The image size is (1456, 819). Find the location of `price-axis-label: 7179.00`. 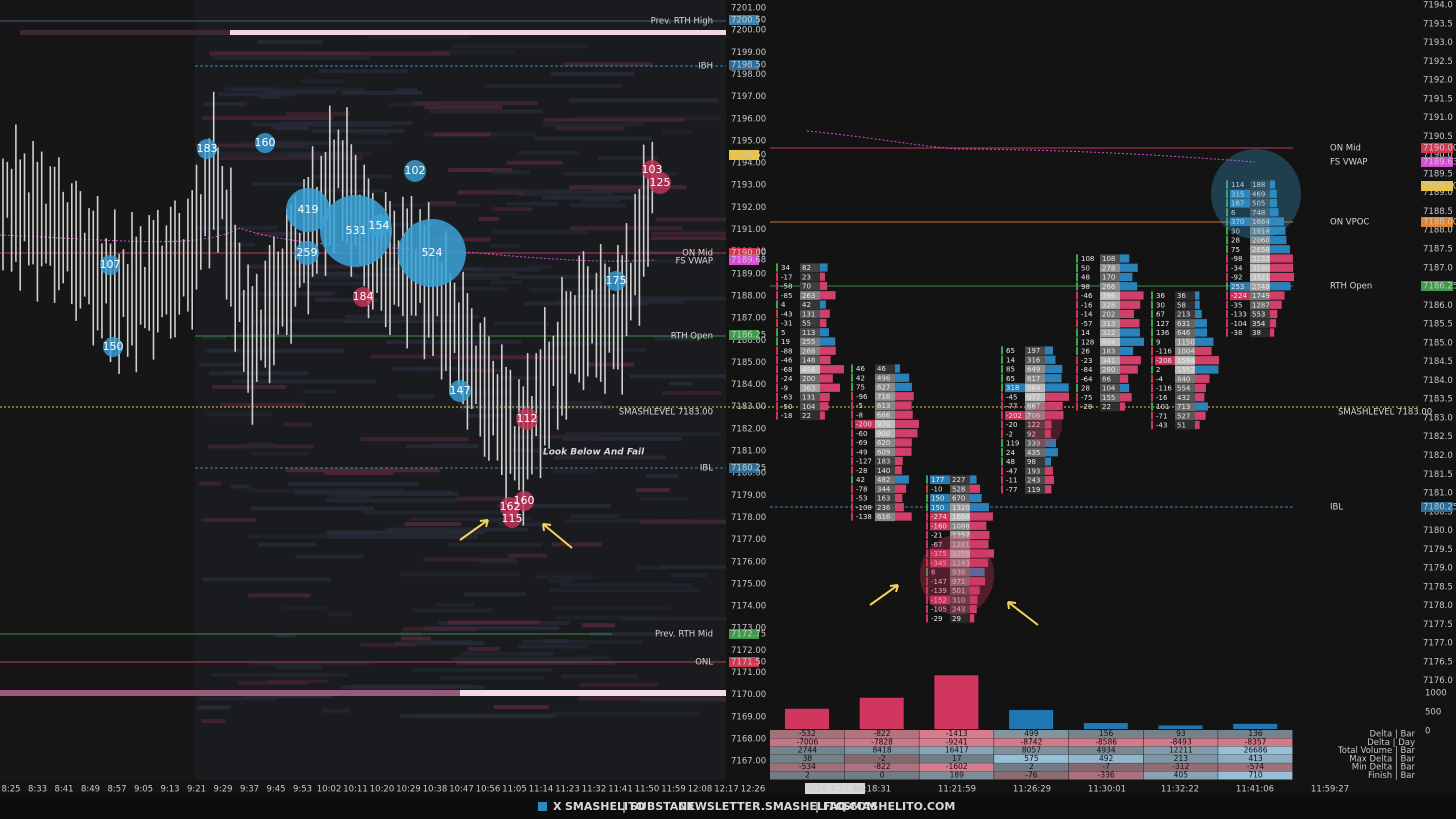

price-axis-label: 7179.00 is located at coordinates (748, 496).